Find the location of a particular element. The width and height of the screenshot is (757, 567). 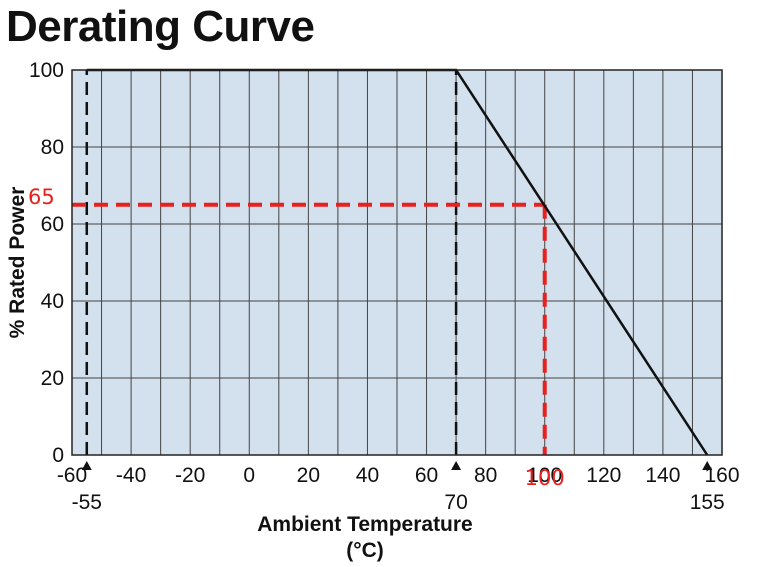

x-tick-label: 40 is located at coordinates (367, 475).